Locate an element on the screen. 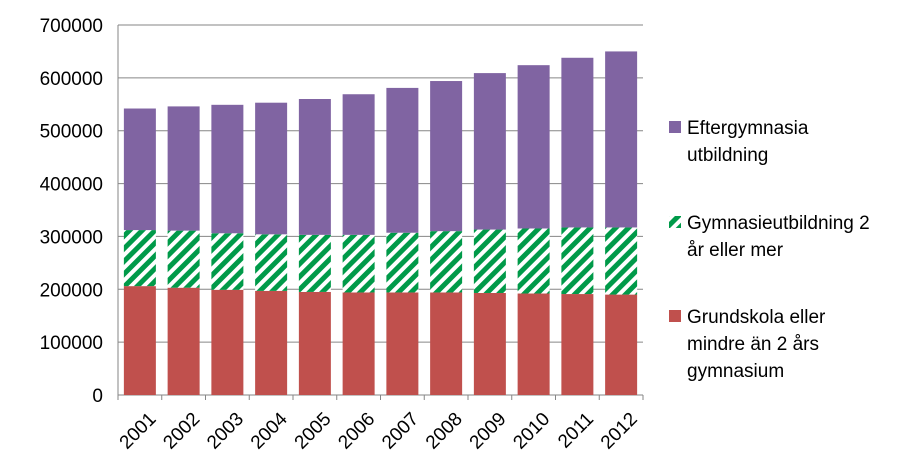 The height and width of the screenshot is (462, 901). bar-segment-2-2011 is located at coordinates (577, 142).